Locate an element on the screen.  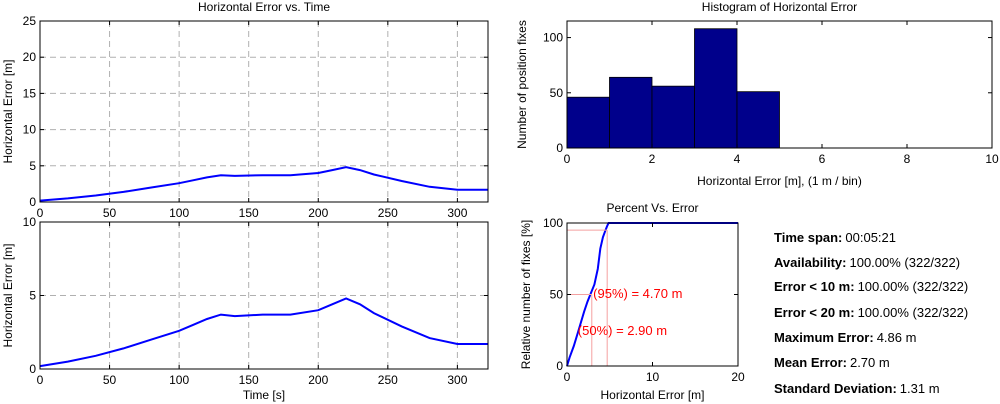
stat-label: Time span: is located at coordinates (808, 237).